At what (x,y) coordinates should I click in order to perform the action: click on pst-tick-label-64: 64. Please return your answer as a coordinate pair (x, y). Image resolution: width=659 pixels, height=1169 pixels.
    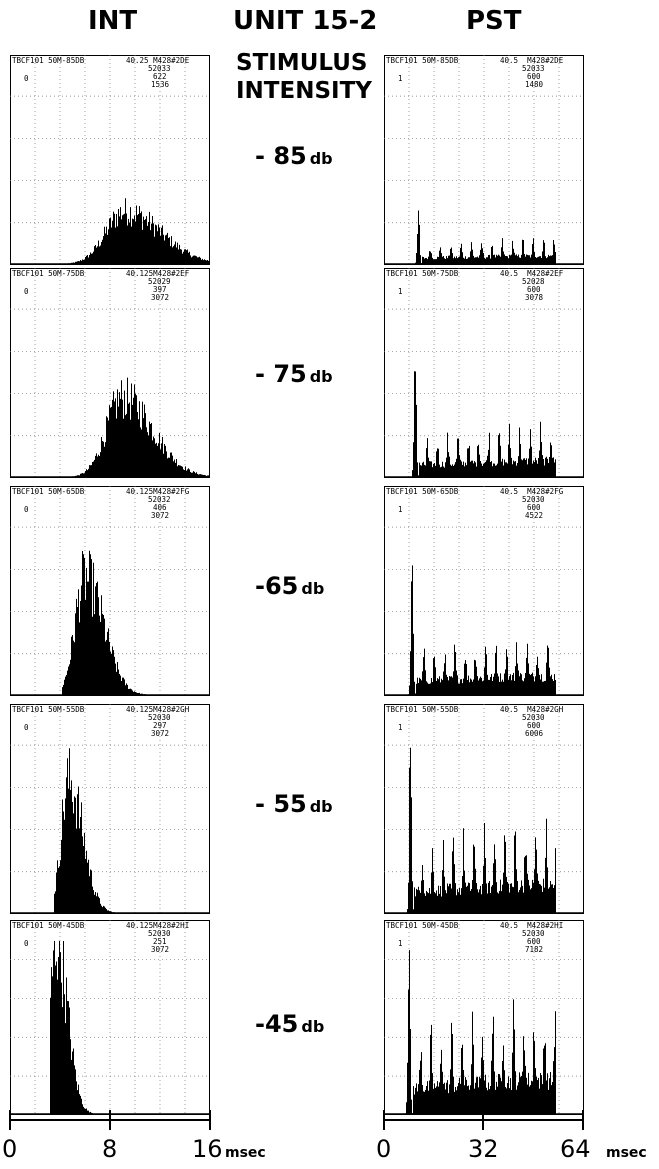
    Looking at the image, I should click on (575, 1149).